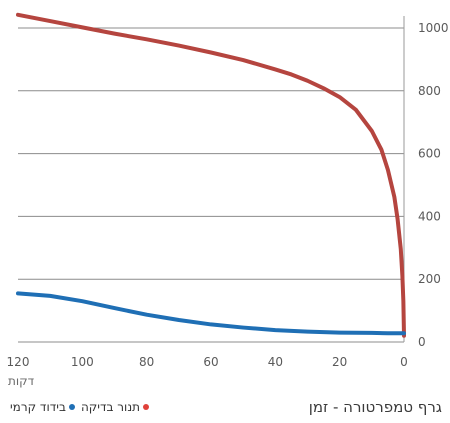 The image size is (450, 423). Describe the element at coordinates (404, 362) in the screenshot. I see `x-tick-label: 0` at that location.